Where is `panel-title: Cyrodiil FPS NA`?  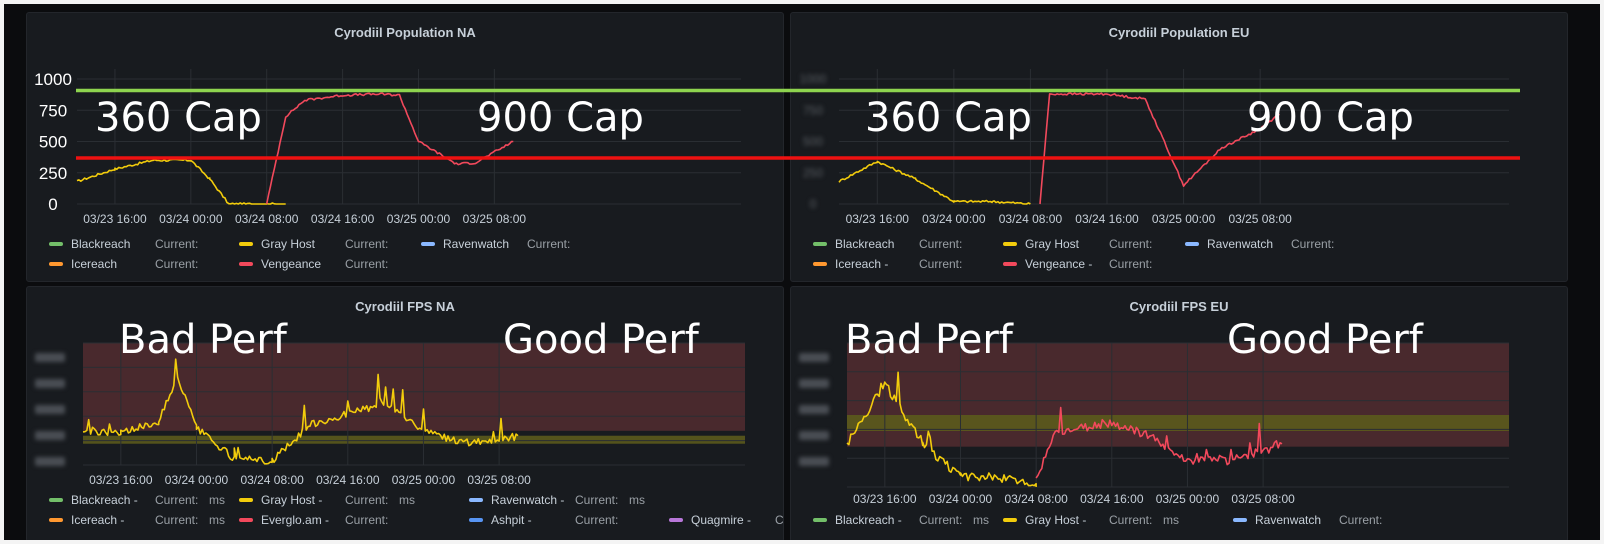
panel-title: Cyrodiil FPS NA is located at coordinates (405, 306).